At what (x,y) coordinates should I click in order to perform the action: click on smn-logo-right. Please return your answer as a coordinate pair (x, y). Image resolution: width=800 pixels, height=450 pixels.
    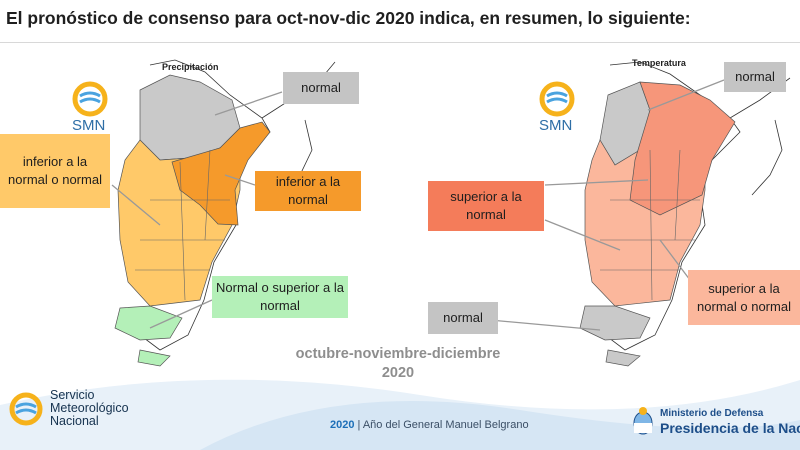
    Looking at the image, I should click on (557, 99).